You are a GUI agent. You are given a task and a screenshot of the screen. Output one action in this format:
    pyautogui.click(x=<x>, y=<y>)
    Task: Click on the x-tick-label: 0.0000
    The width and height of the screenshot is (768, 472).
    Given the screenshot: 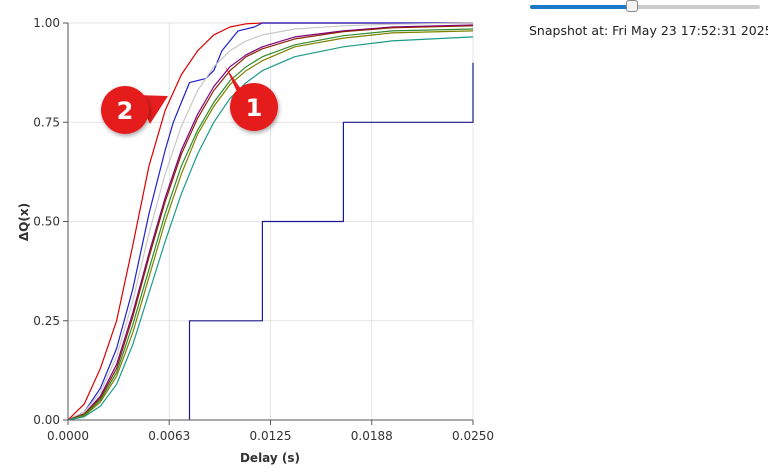 What is the action you would take?
    pyautogui.click(x=68, y=436)
    